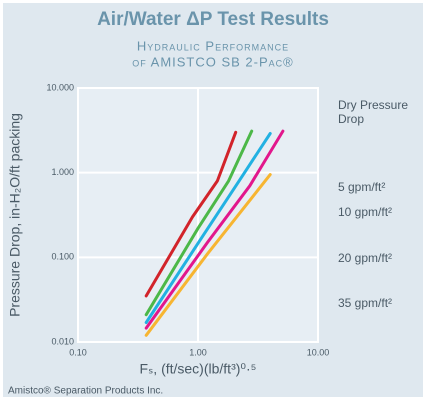 This screenshot has height=400, width=426. Describe the element at coordinates (365, 258) in the screenshot. I see `legend-label: 20 gpm/ft²` at that location.